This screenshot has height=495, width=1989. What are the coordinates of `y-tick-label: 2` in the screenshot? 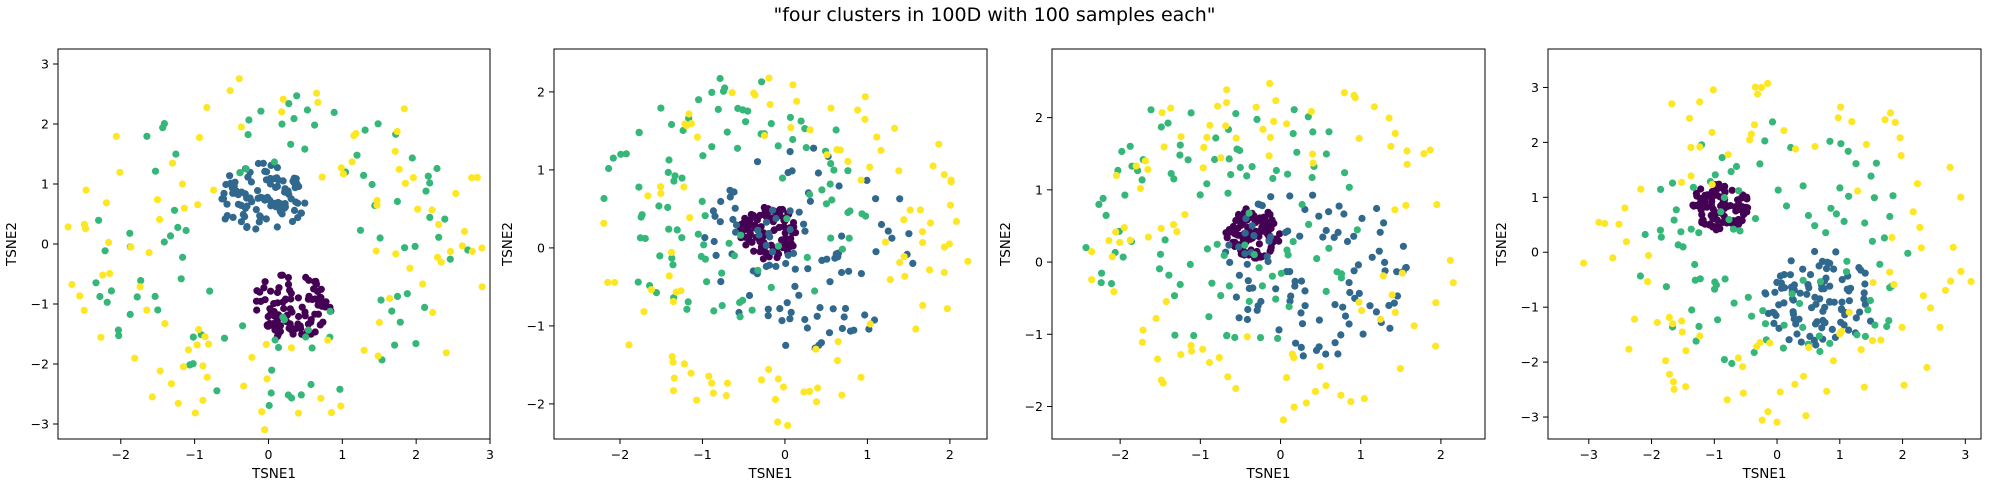 It's located at (45, 124).